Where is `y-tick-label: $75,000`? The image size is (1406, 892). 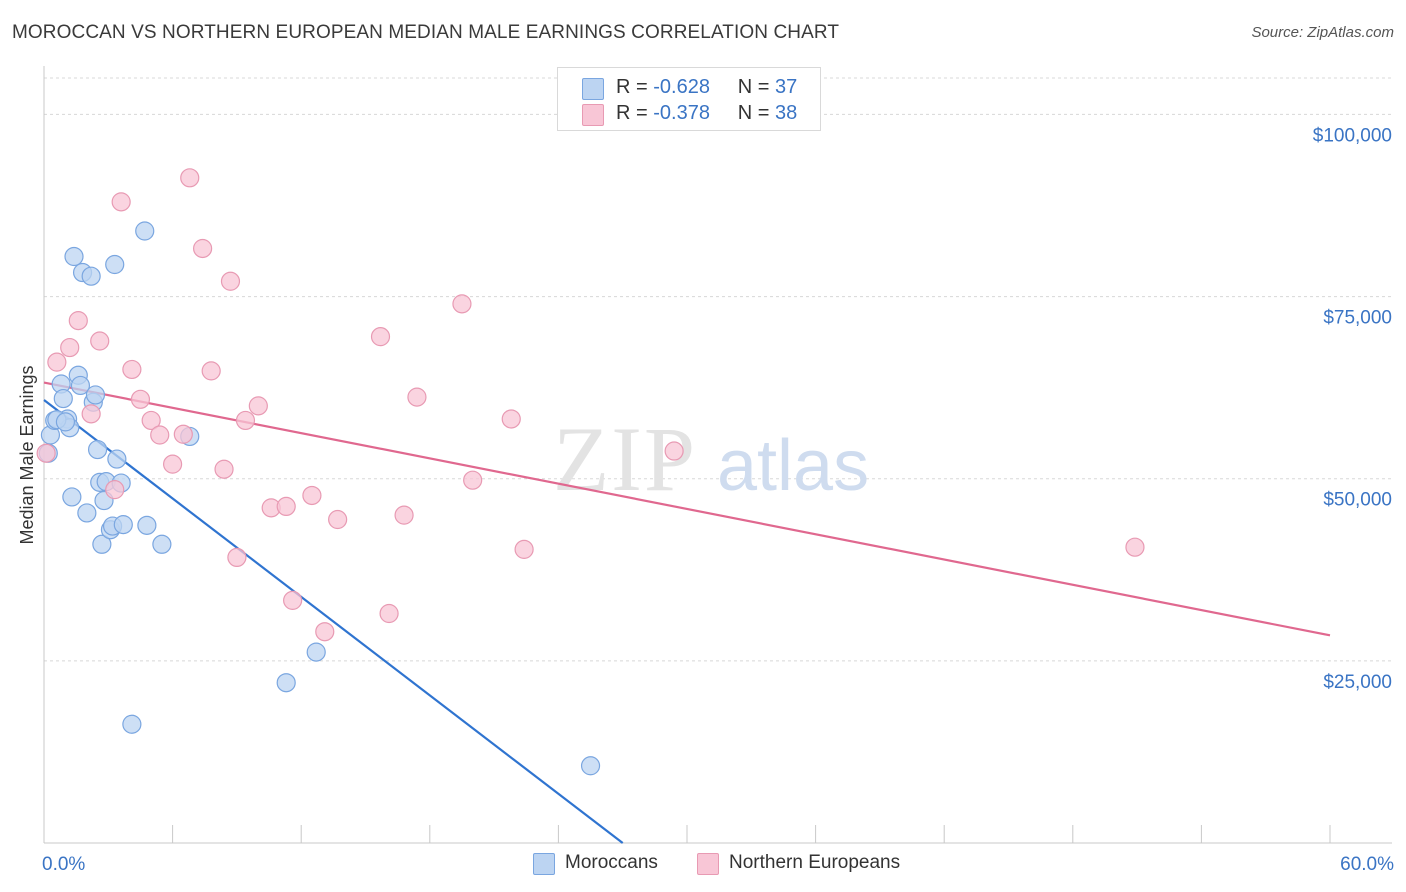
y-tick-label: $75,000 is located at coordinates (1357, 318).